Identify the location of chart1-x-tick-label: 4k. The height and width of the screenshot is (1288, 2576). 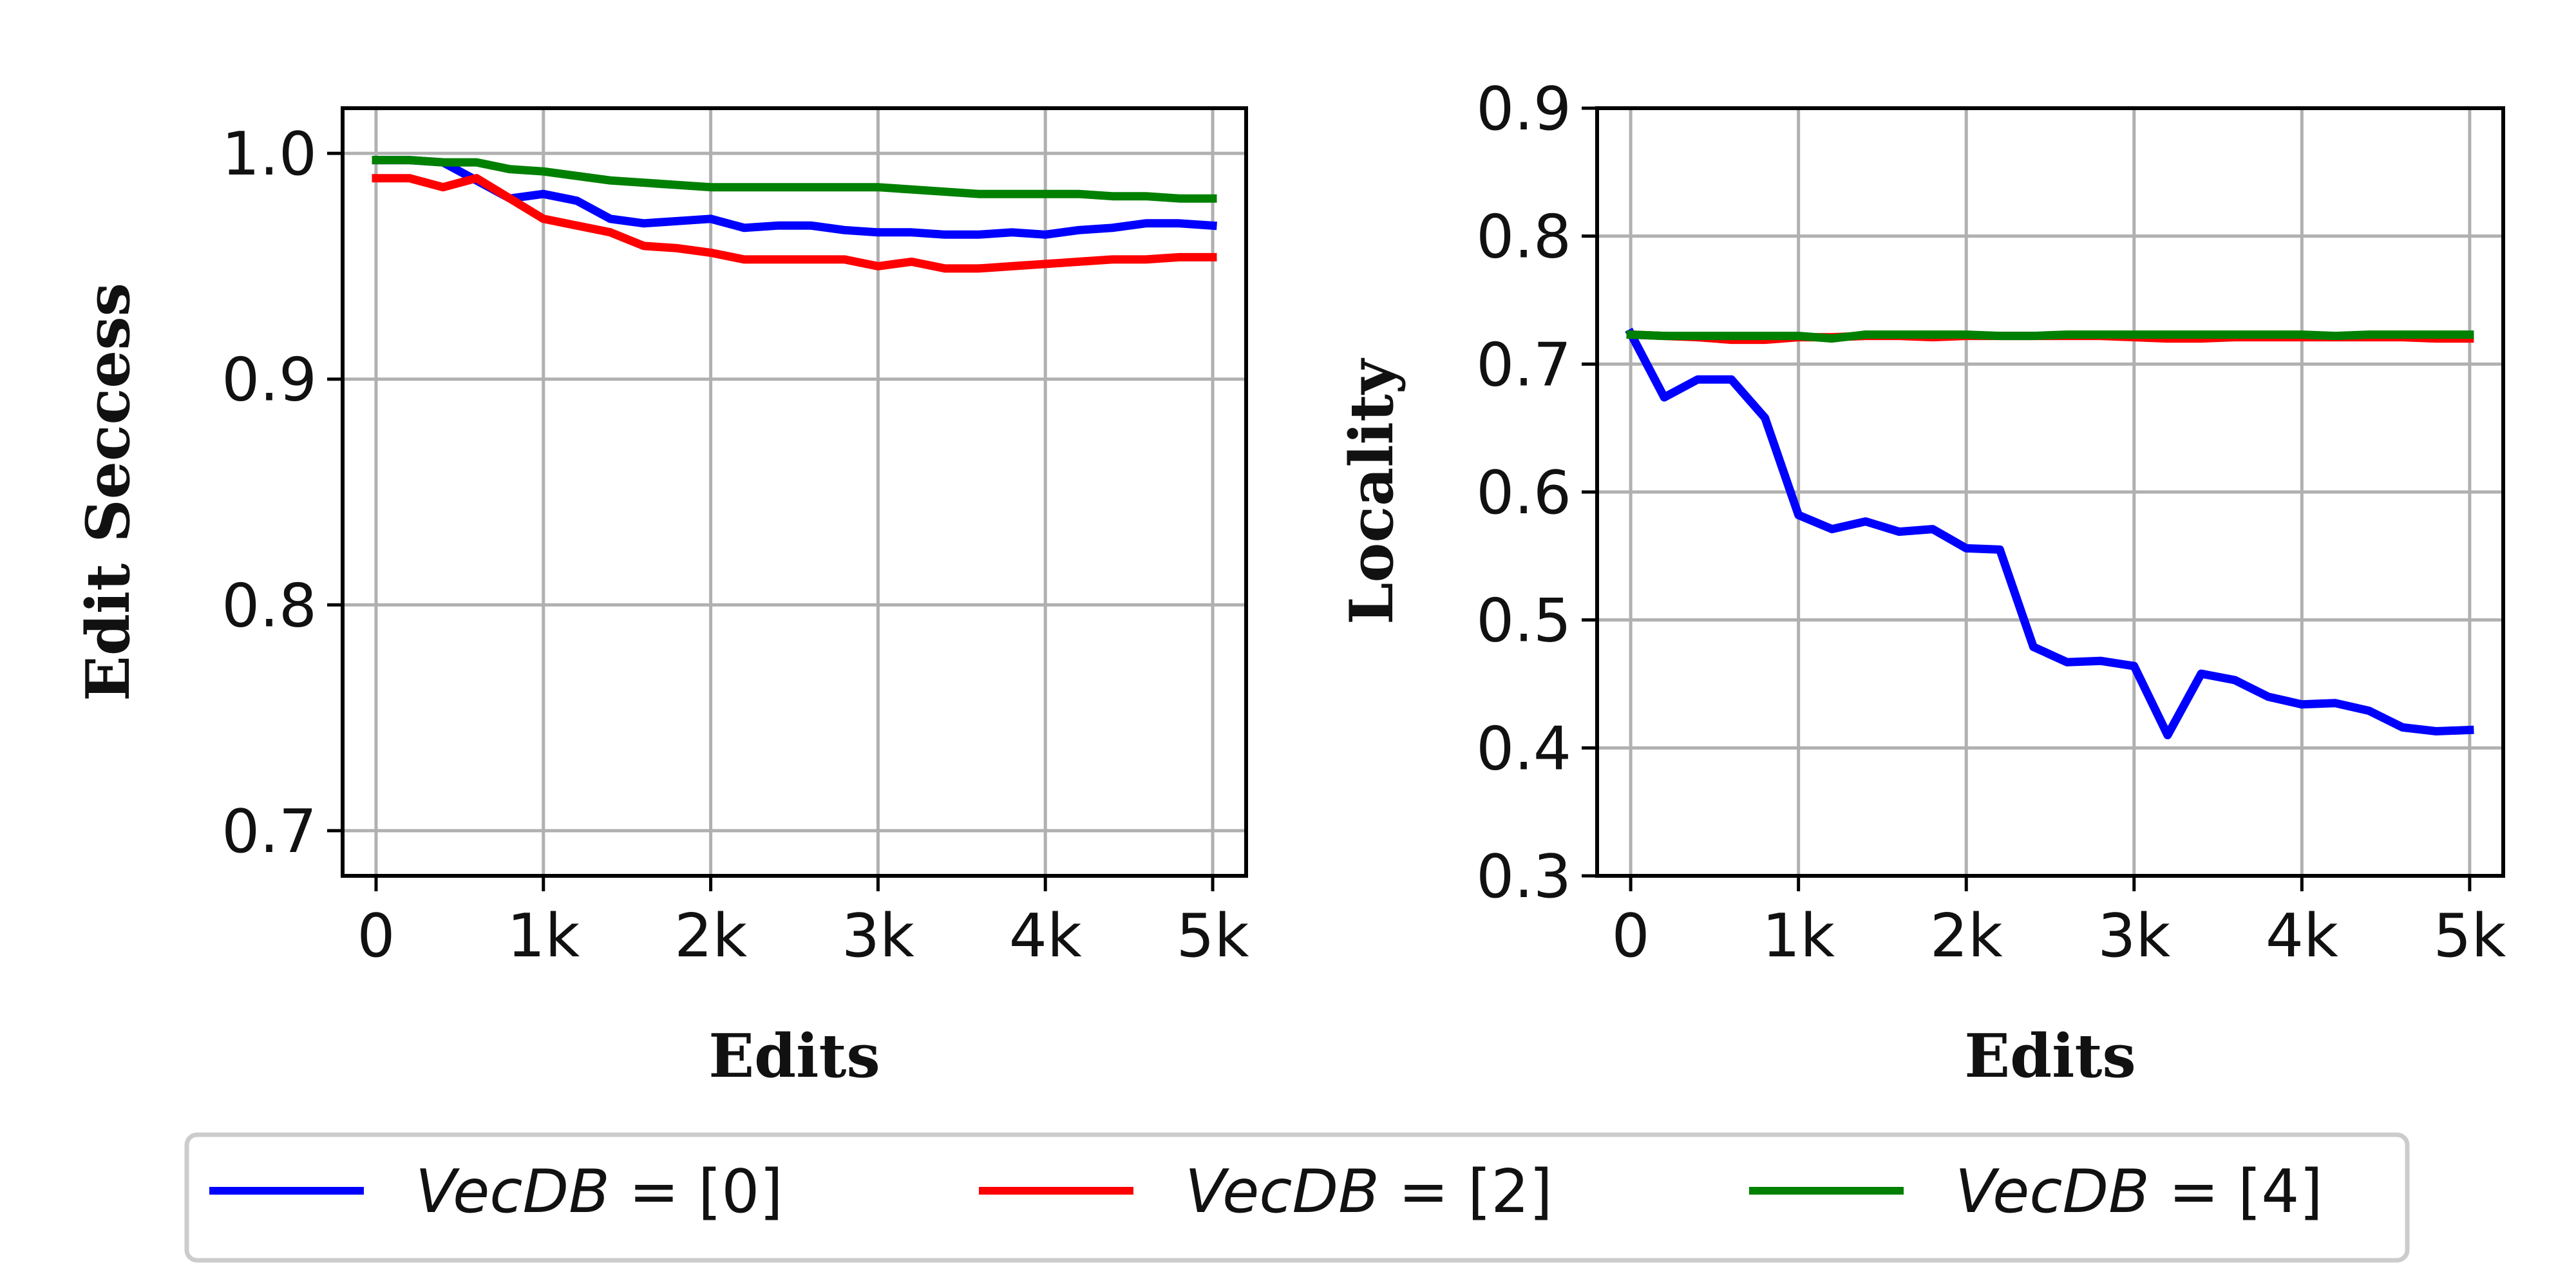
(2302, 936).